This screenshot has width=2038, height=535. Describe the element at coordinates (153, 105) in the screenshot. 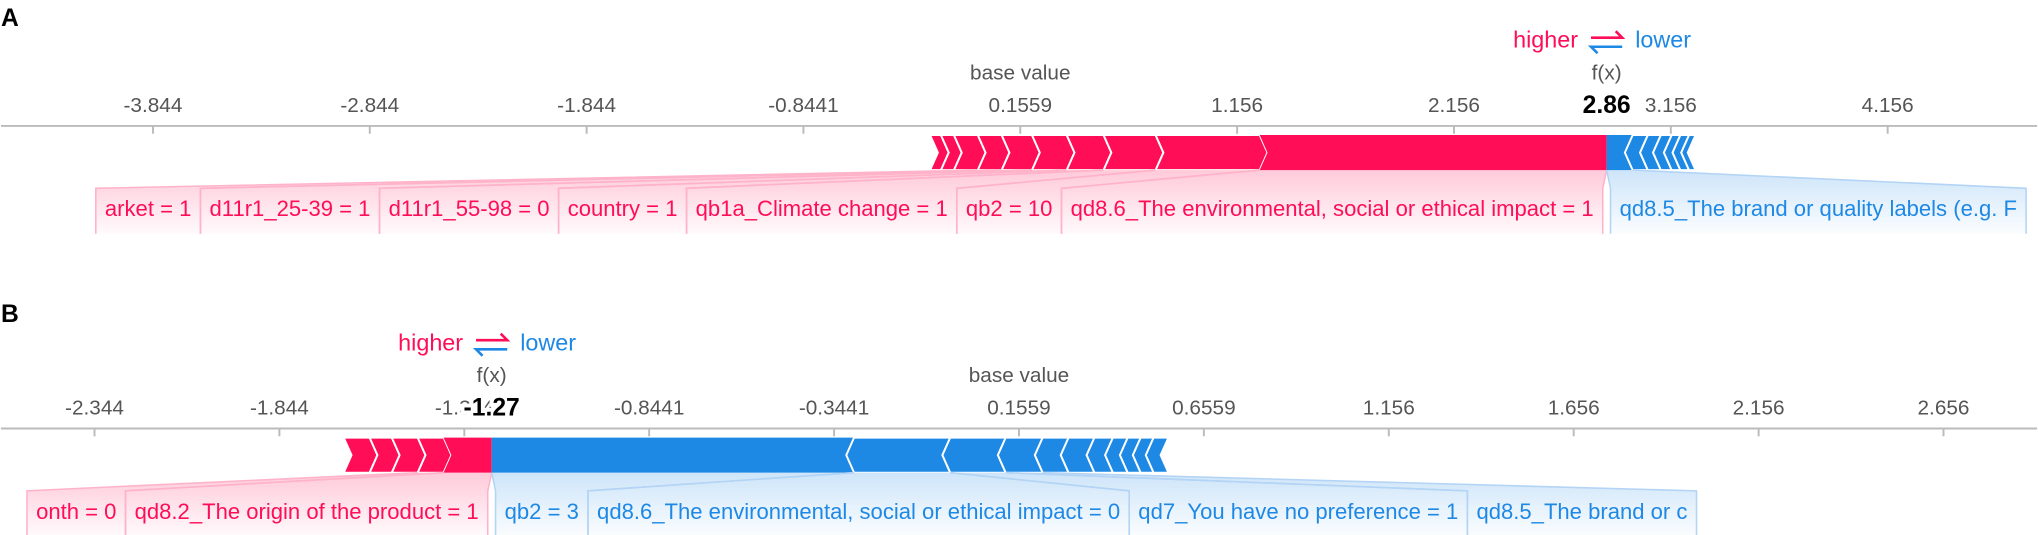

I see `x-tick-label: -3.844` at that location.